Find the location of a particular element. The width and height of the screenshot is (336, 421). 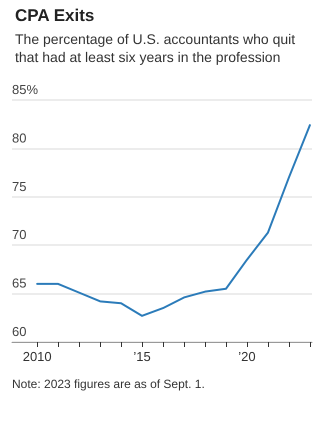

y-tick-label: 70 is located at coordinates (19, 234).